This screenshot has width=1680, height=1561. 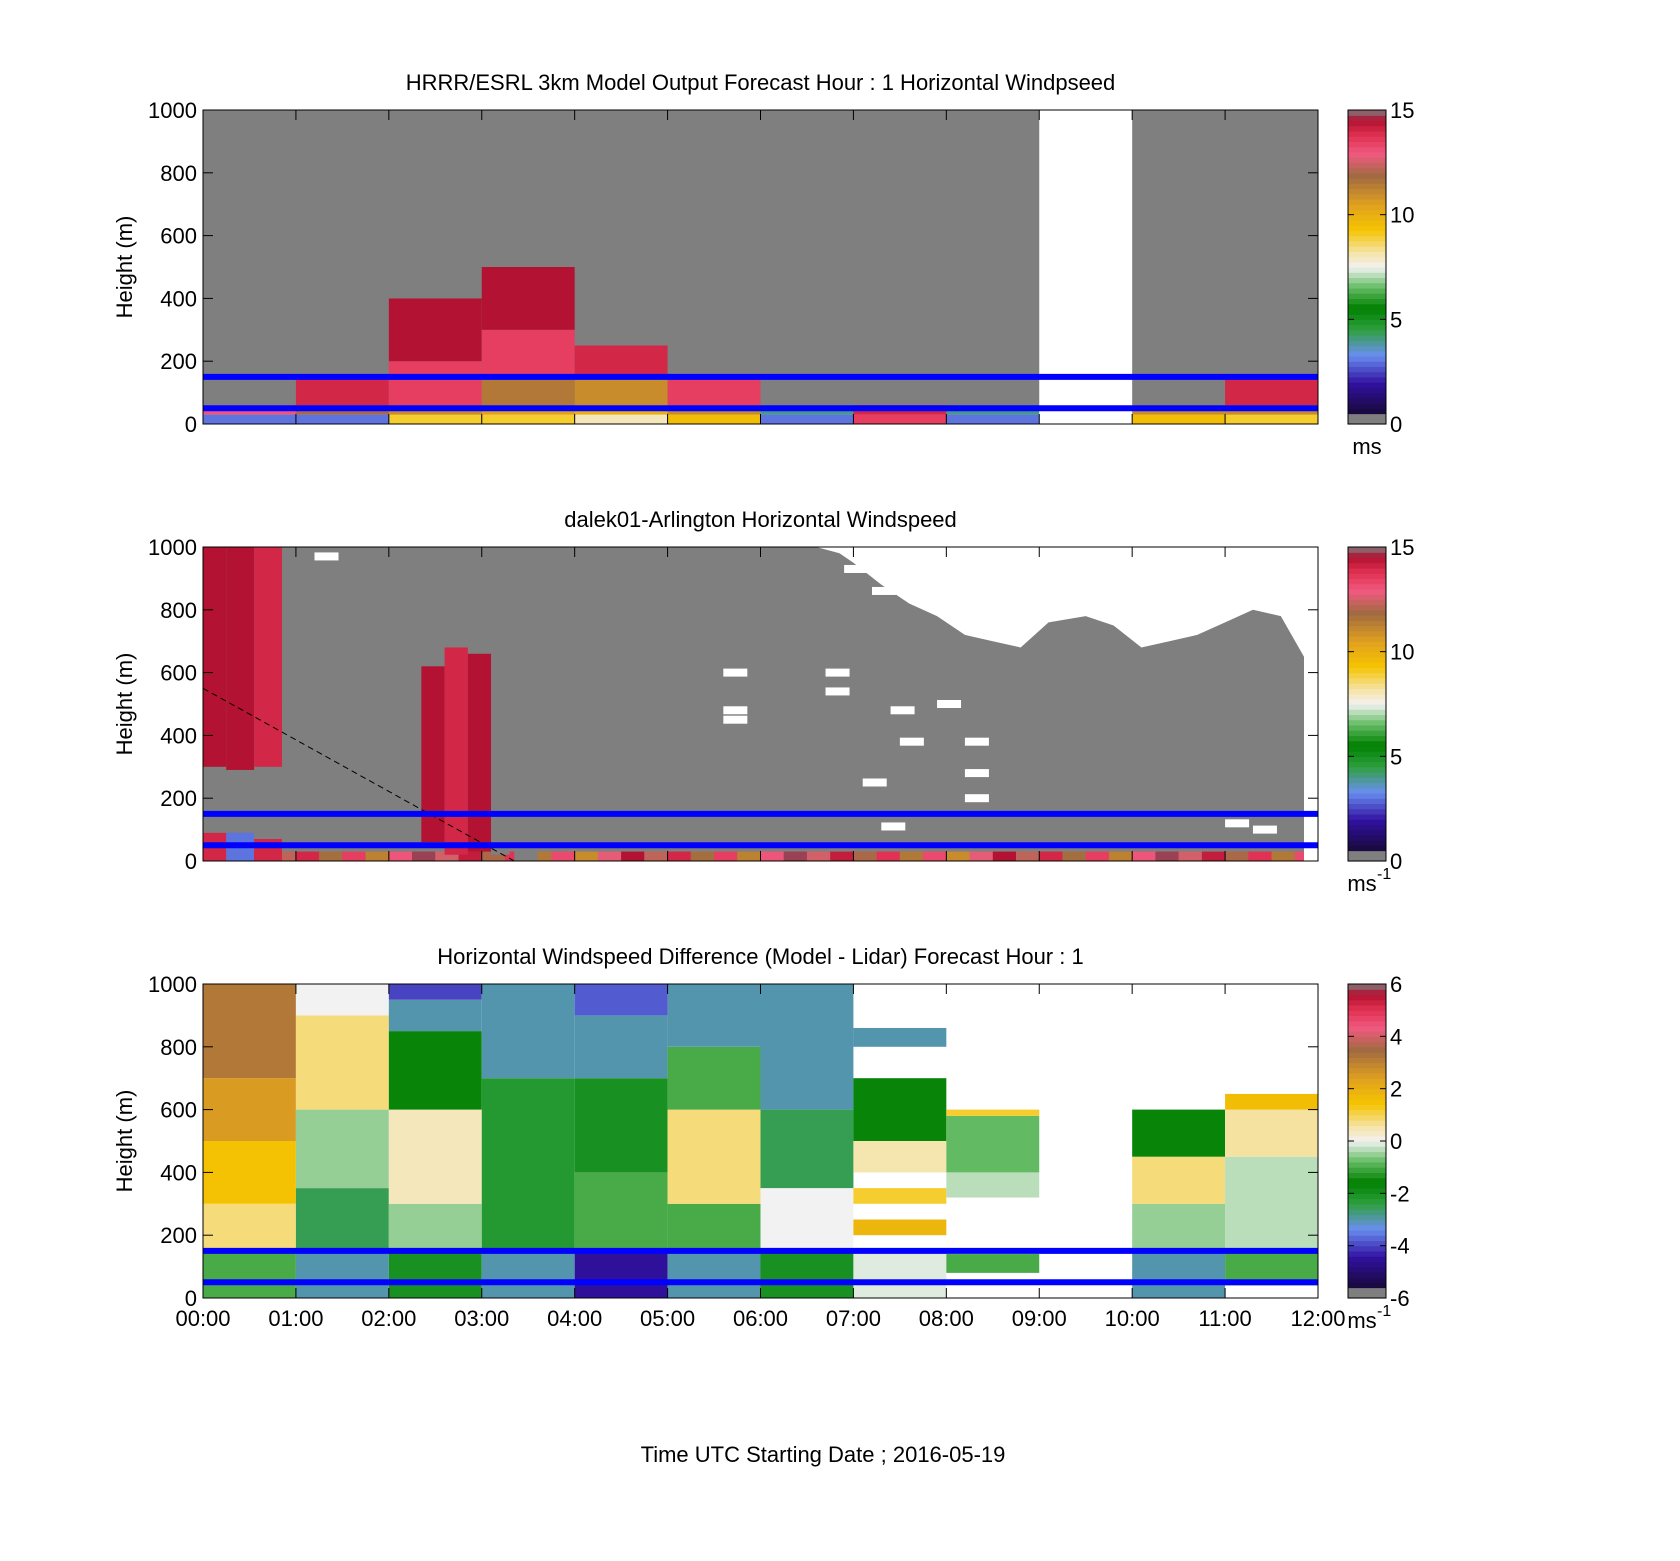 What do you see at coordinates (1361, 883) in the screenshot?
I see `colorbar-unit: ms` at bounding box center [1361, 883].